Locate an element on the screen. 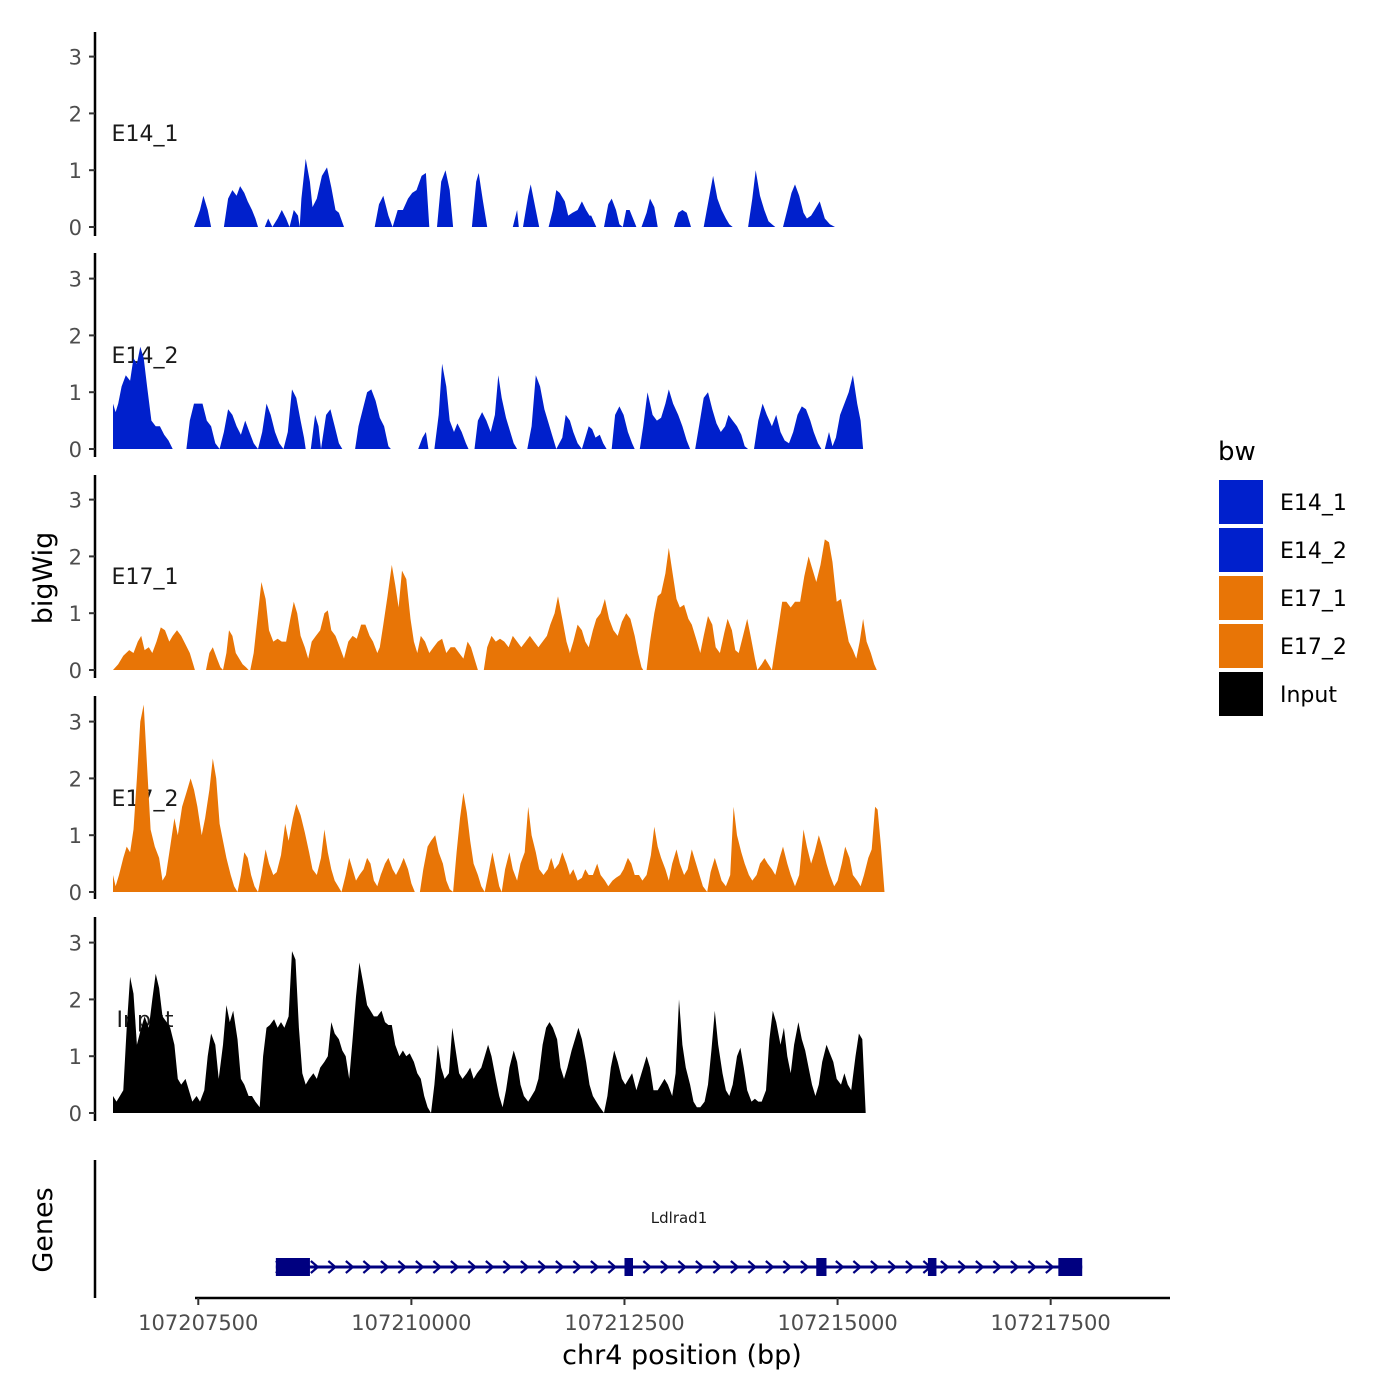  x-tick-label: 107207500 is located at coordinates (198, 1323).